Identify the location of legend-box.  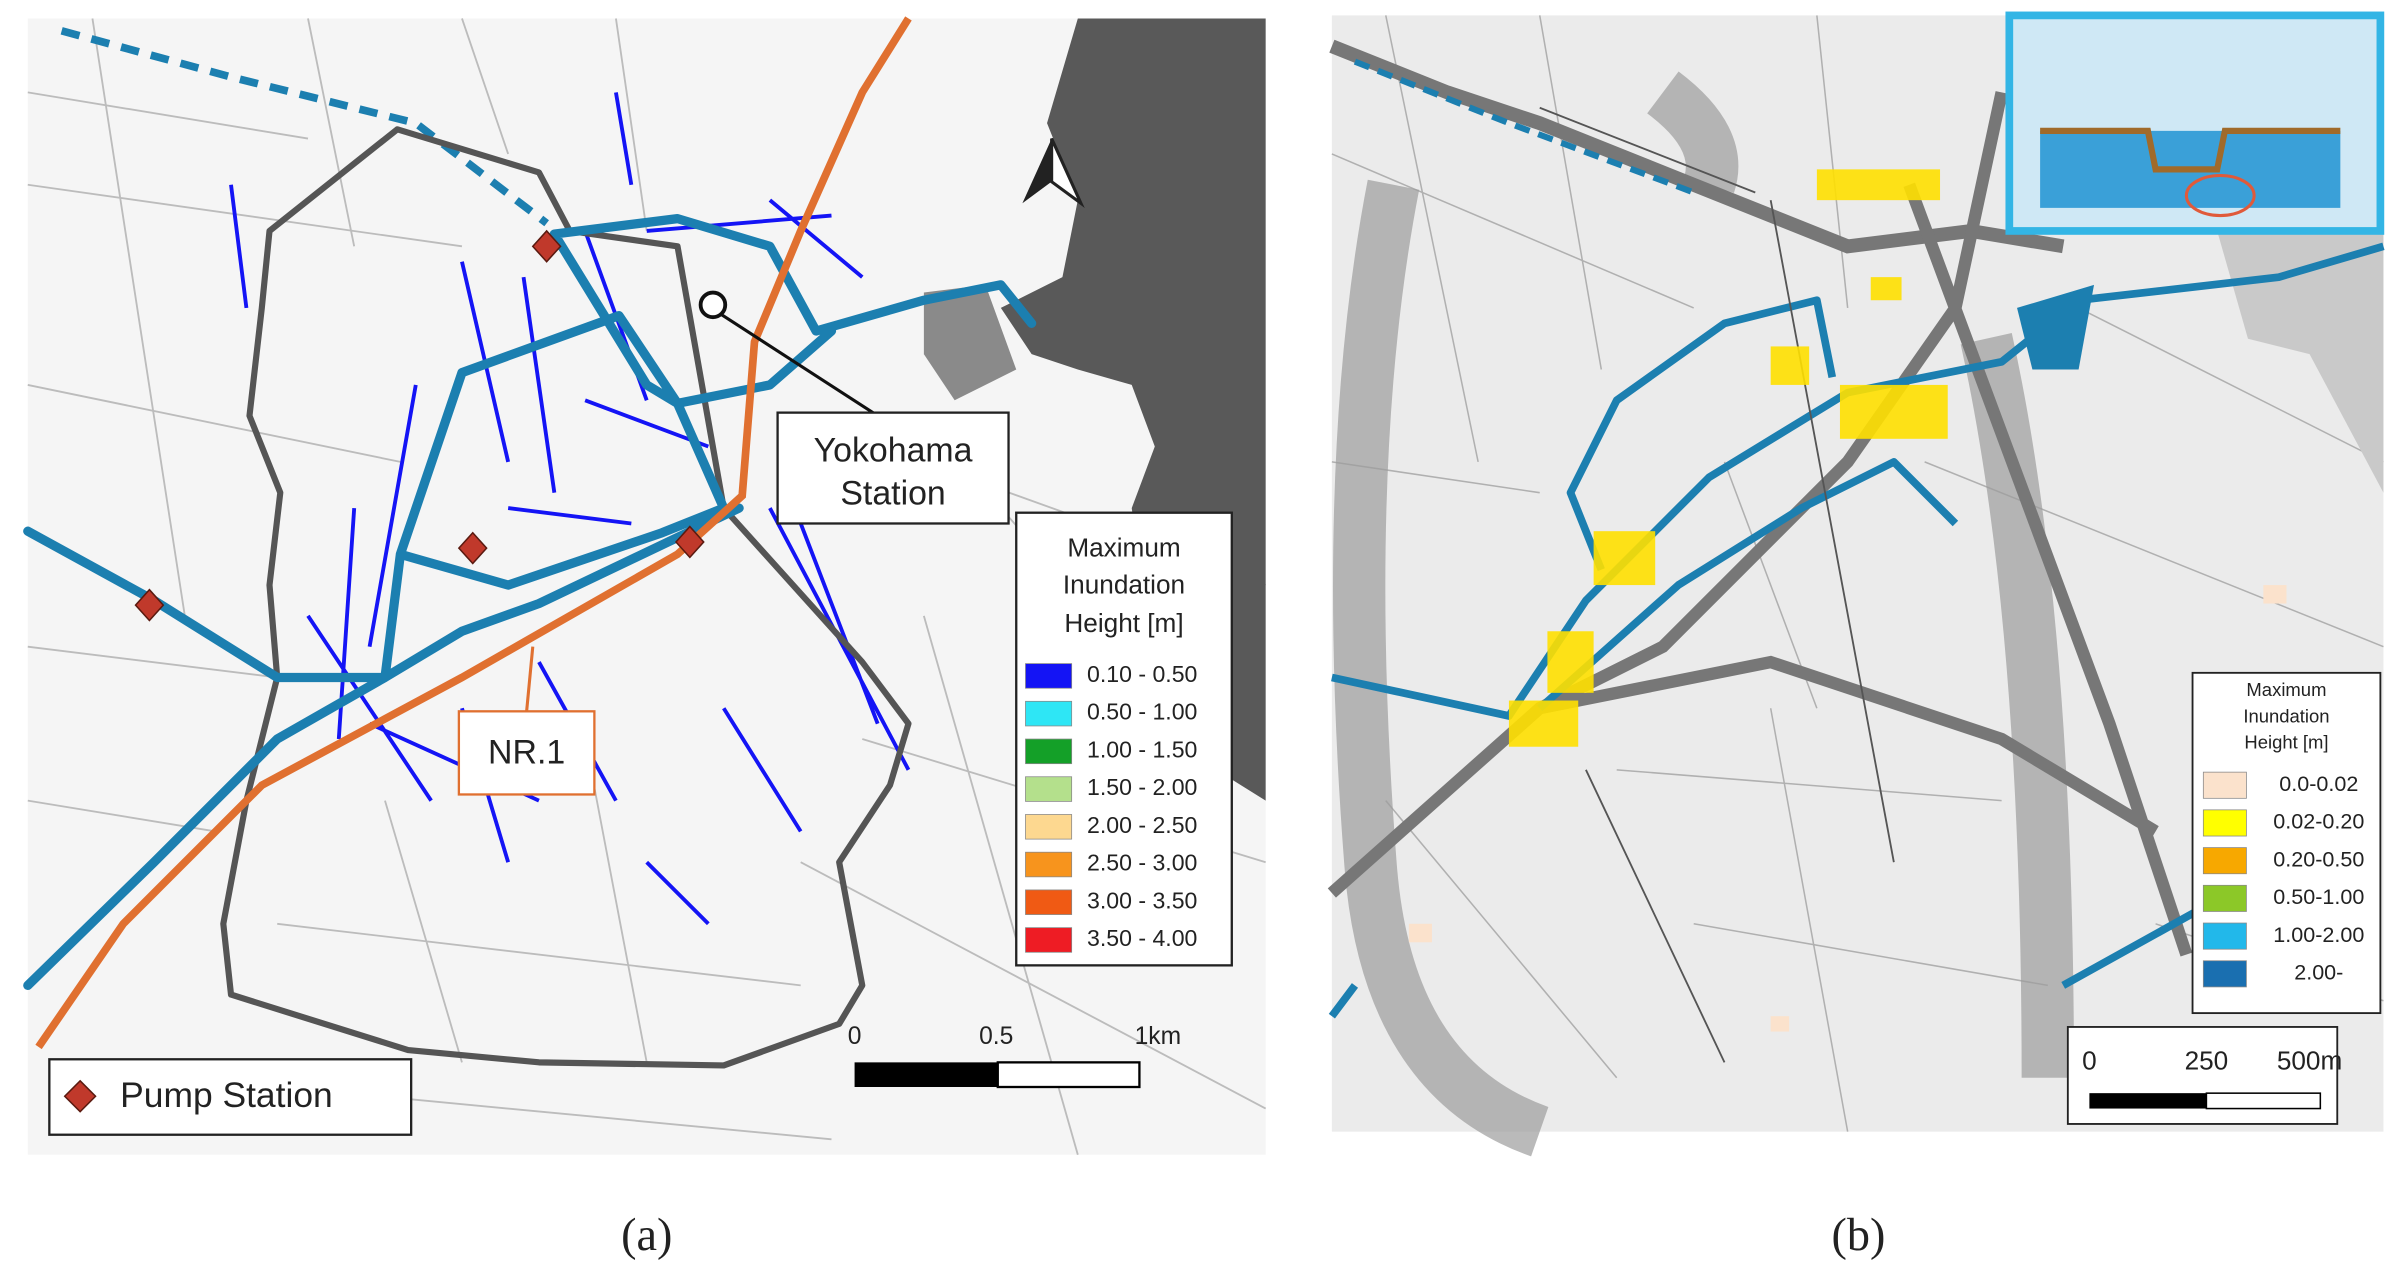
(2286, 843).